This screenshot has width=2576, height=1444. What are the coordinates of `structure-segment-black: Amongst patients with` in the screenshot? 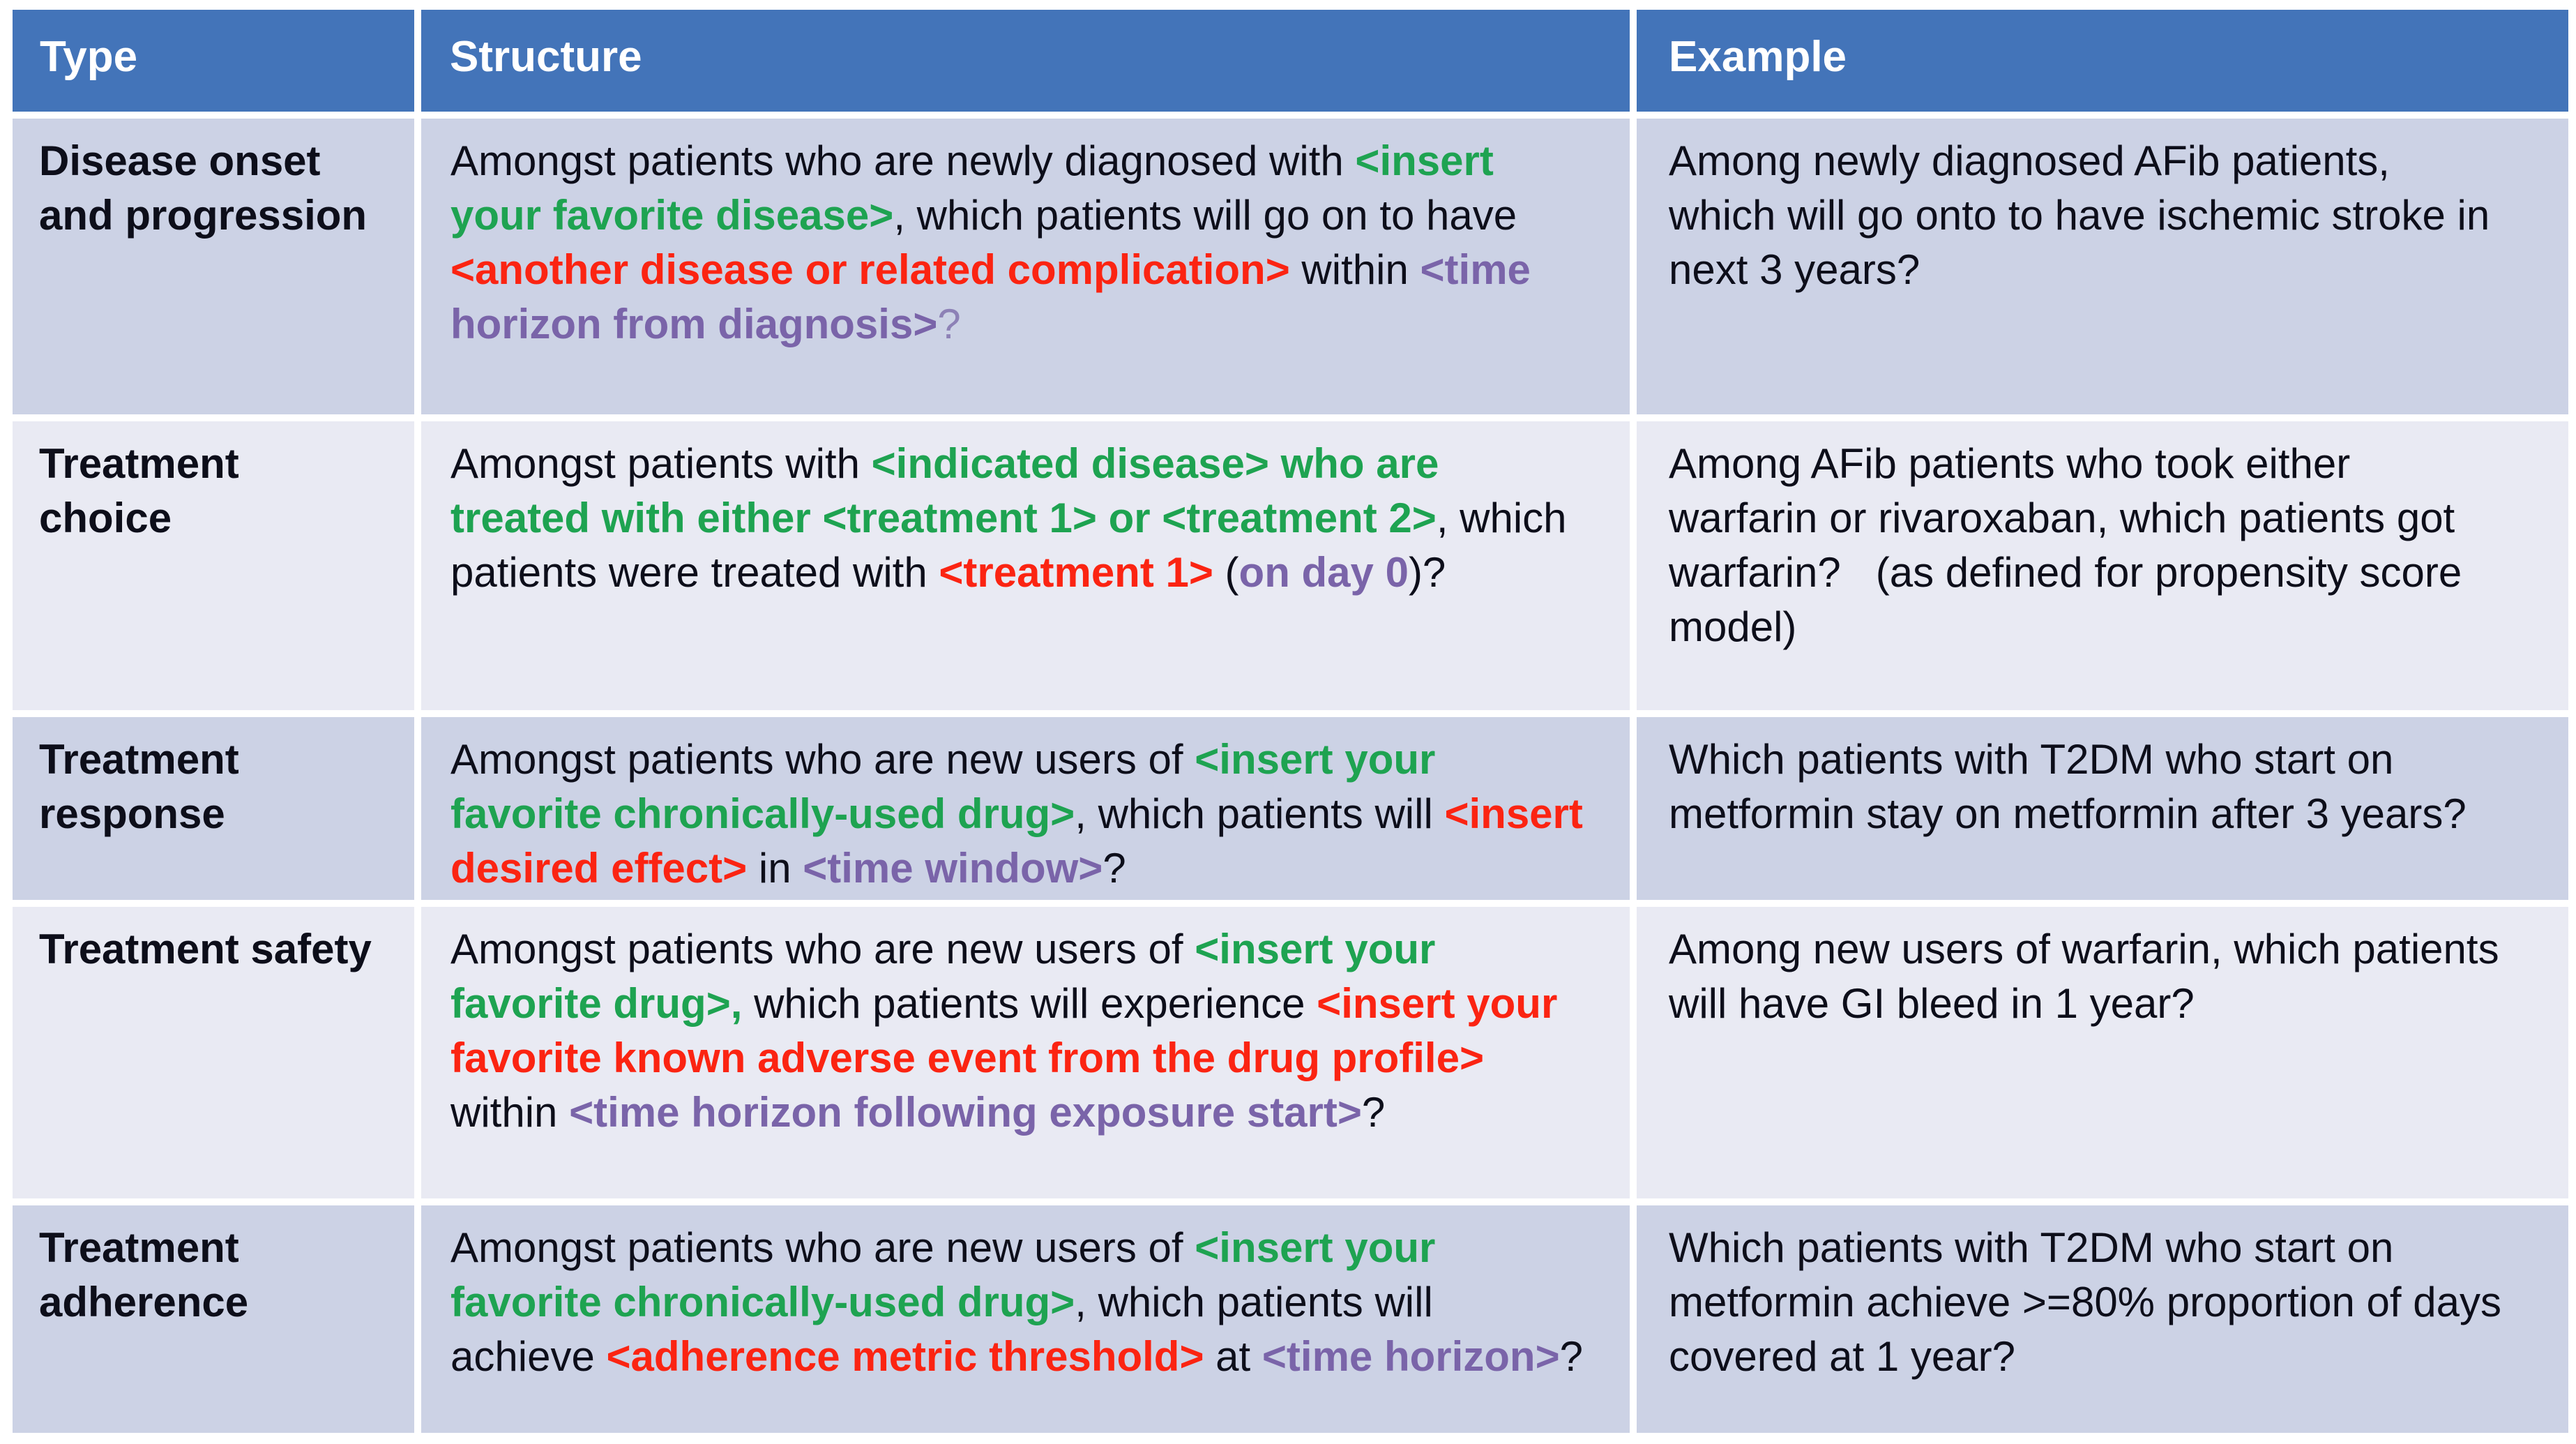 It's located at (661, 463).